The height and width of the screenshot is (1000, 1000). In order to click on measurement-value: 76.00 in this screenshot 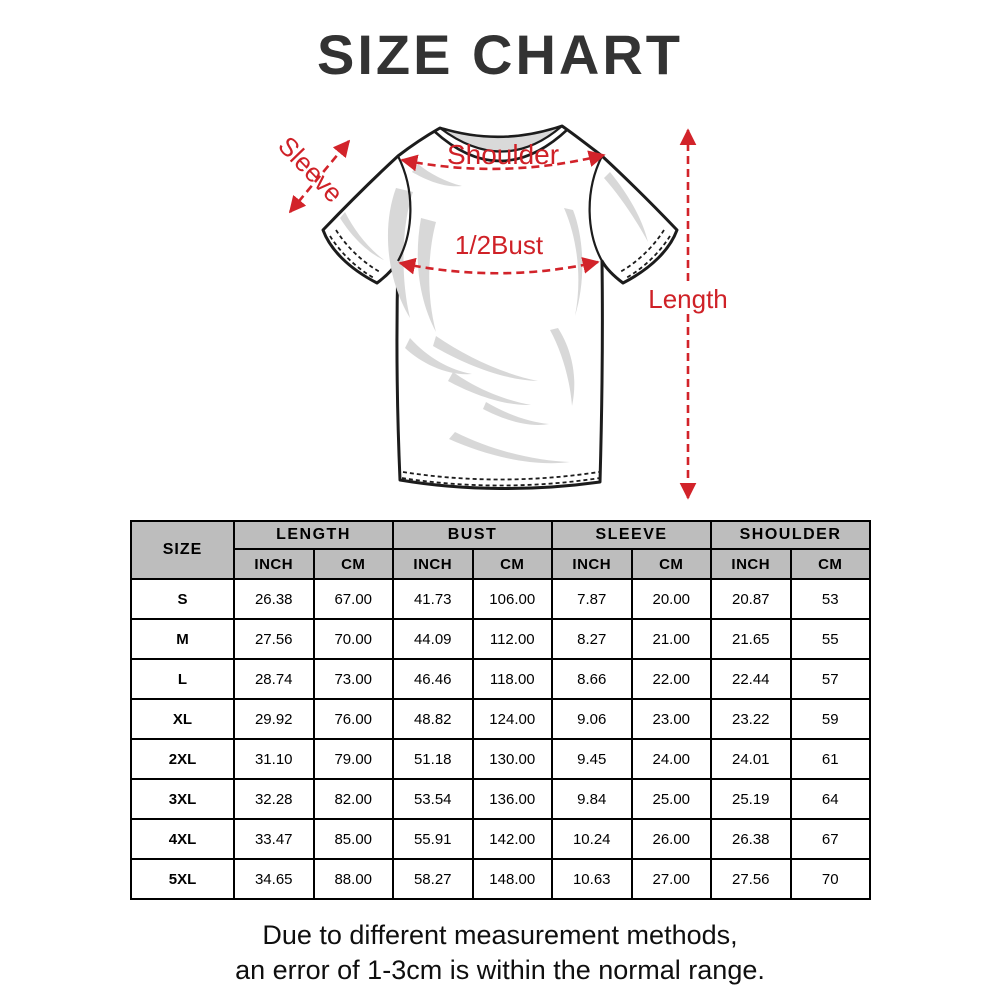, I will do `click(353, 719)`.